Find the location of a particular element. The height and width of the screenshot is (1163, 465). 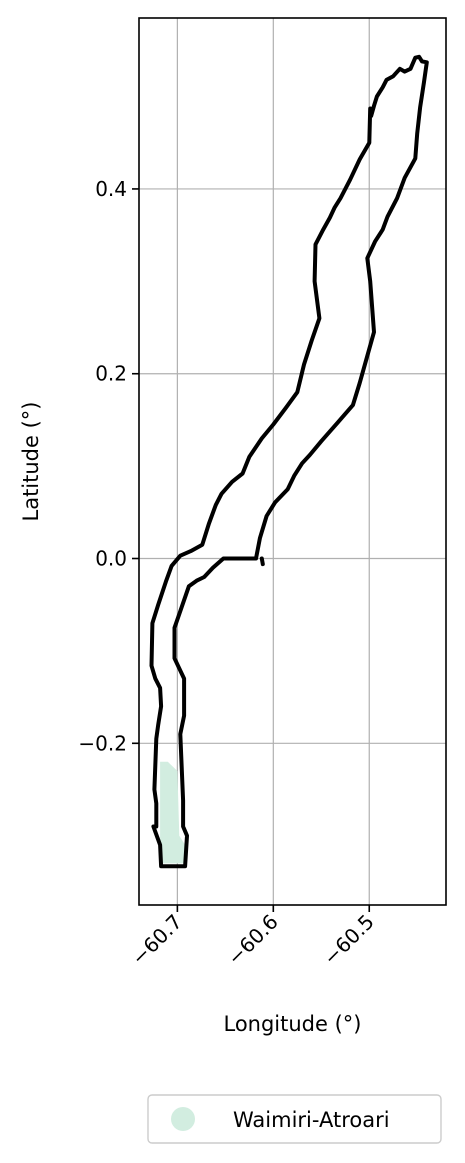

legend-label-waimiri-atroari: Waimiri-Atroari is located at coordinates (311, 1120).